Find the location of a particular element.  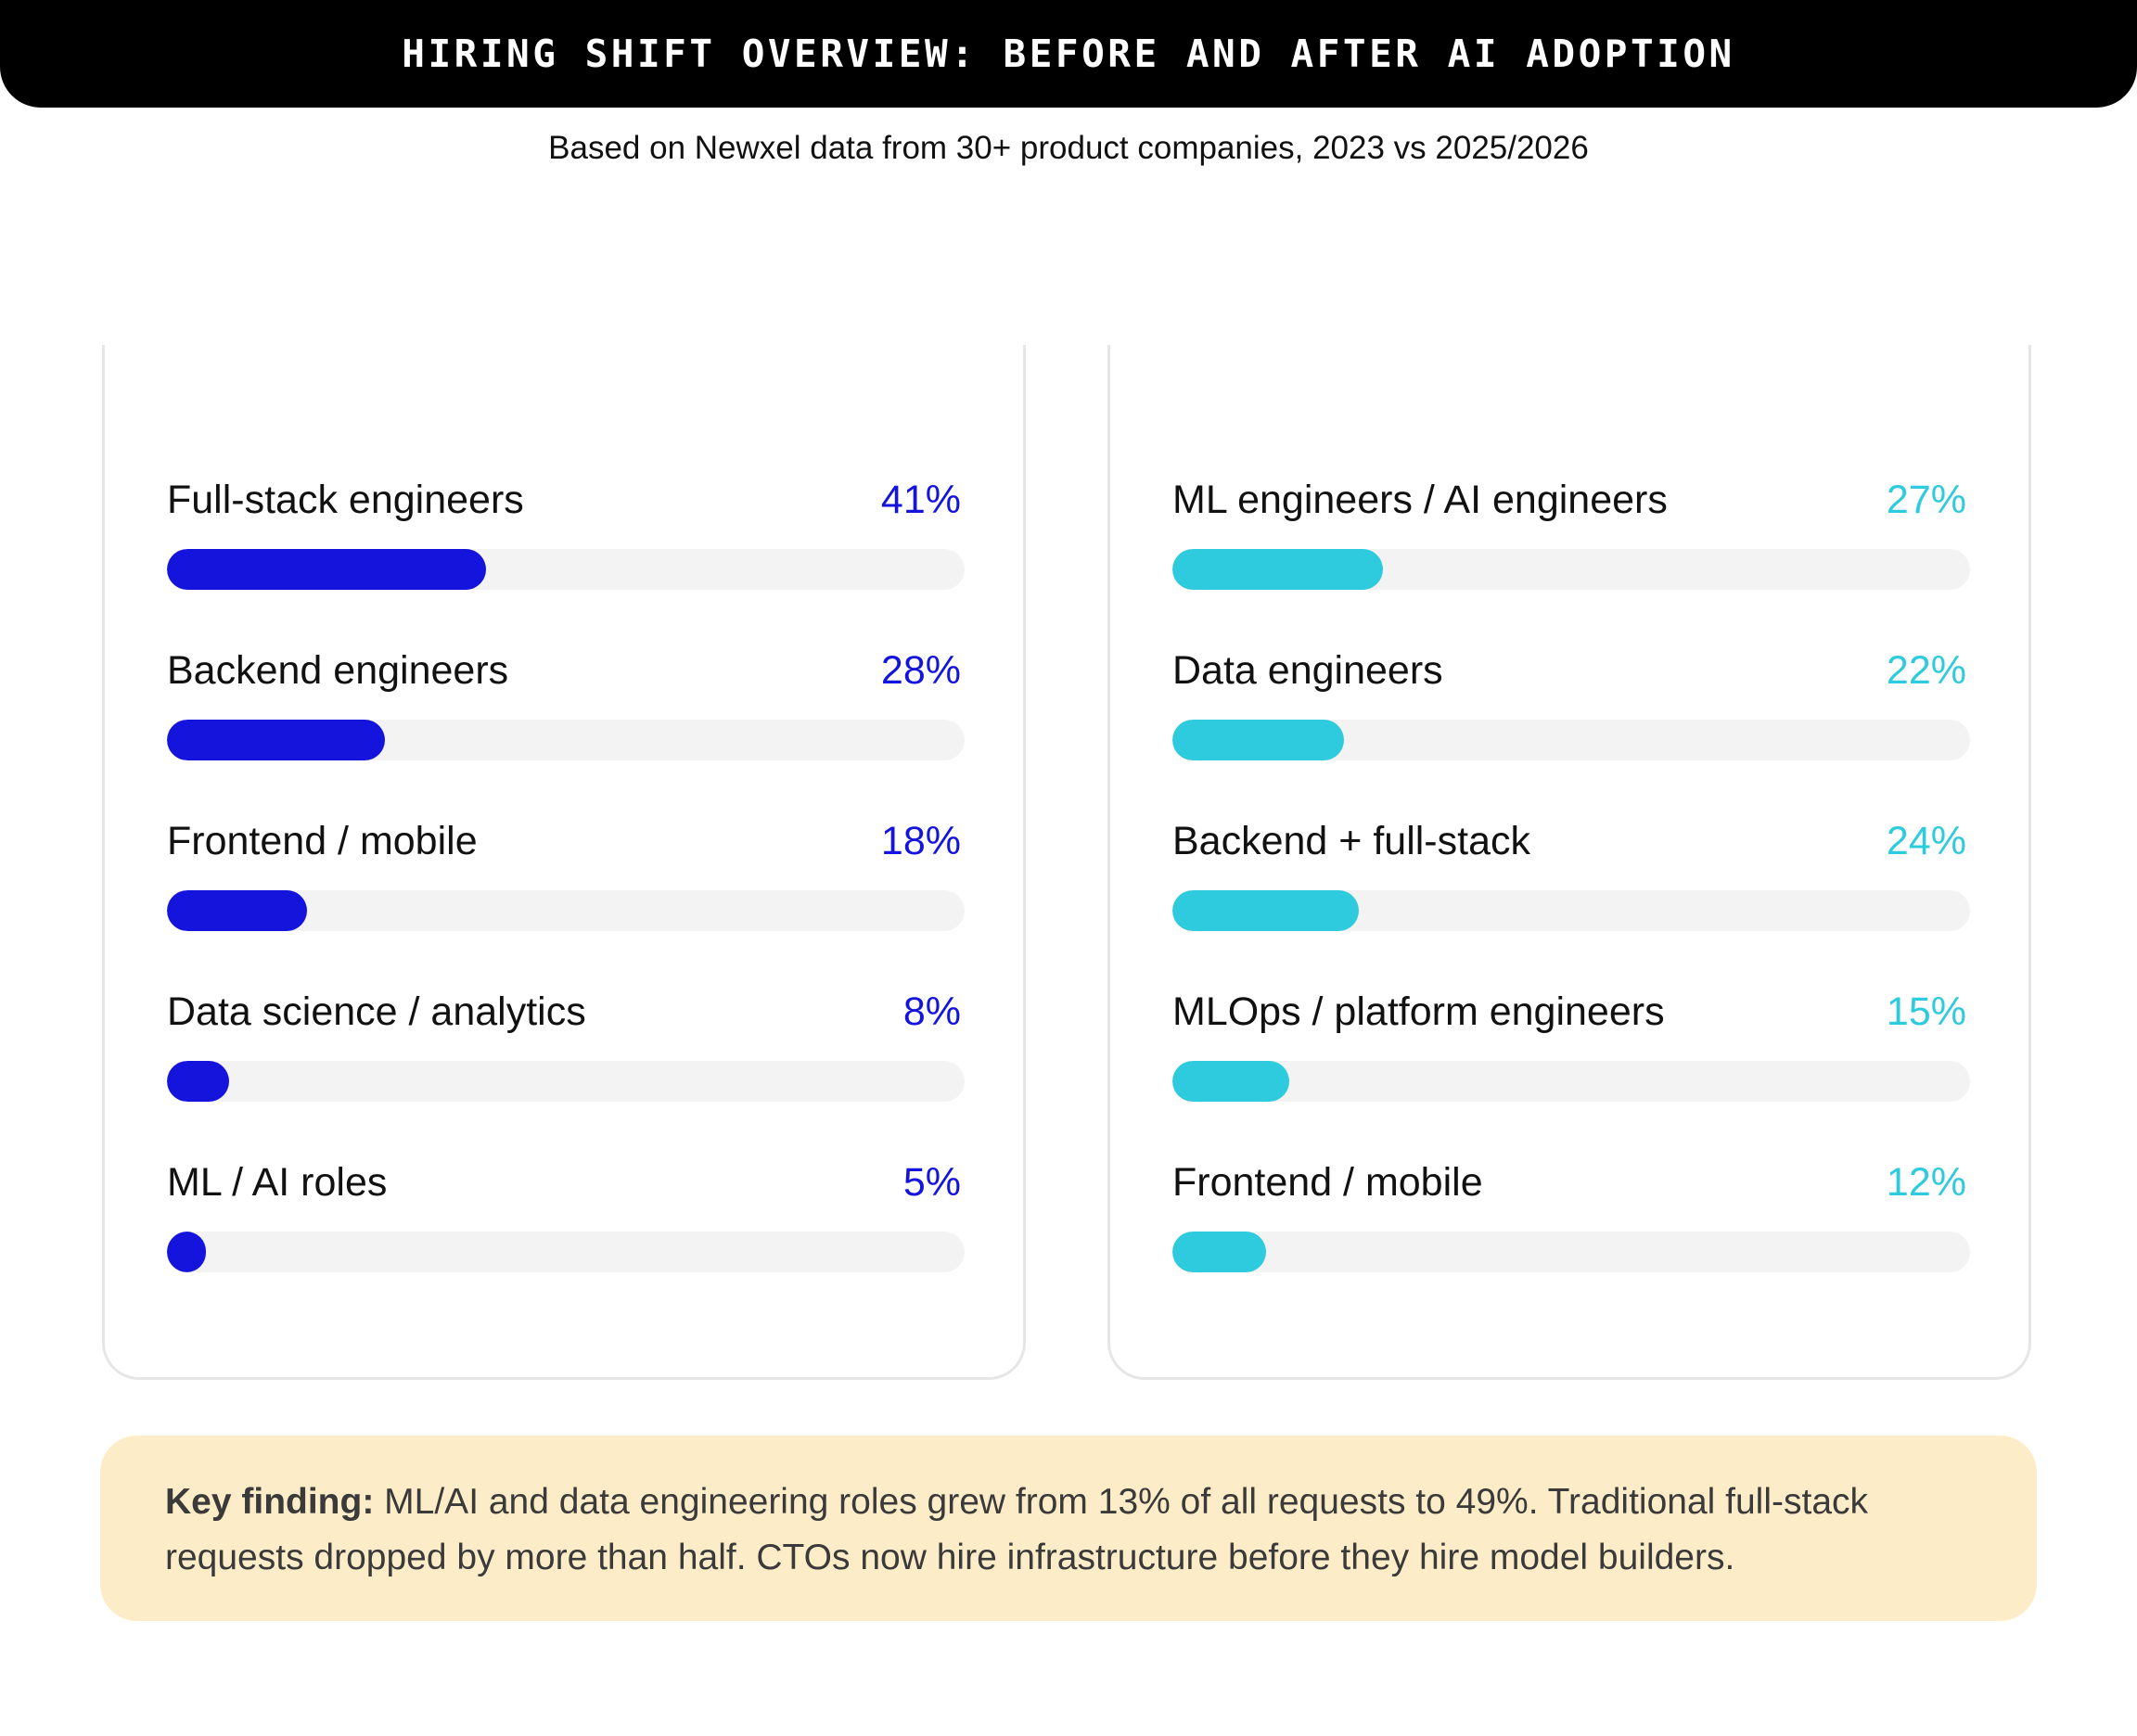

after-bar-label: MLOps / platform engineers is located at coordinates (1419, 1011).